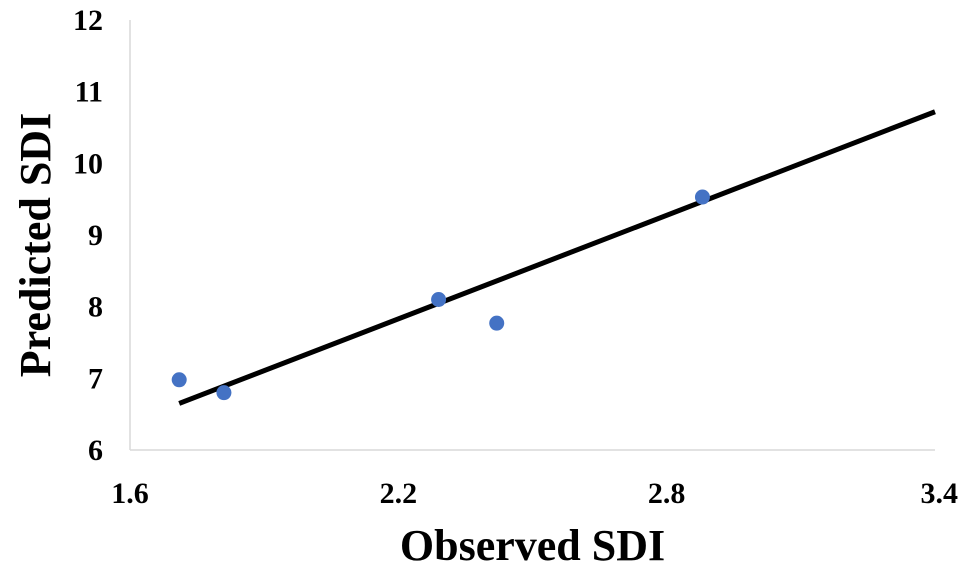 This screenshot has width=961, height=567. What do you see at coordinates (95, 450) in the screenshot?
I see `y-tick-label: 6` at bounding box center [95, 450].